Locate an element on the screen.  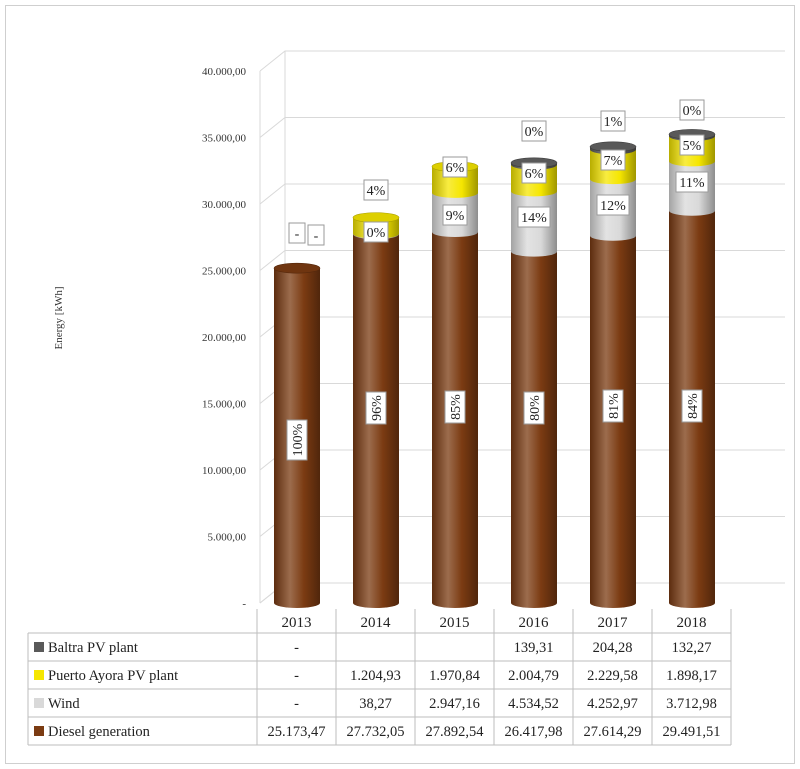
diesel-percent-label: 81% is located at coordinates (613, 406).